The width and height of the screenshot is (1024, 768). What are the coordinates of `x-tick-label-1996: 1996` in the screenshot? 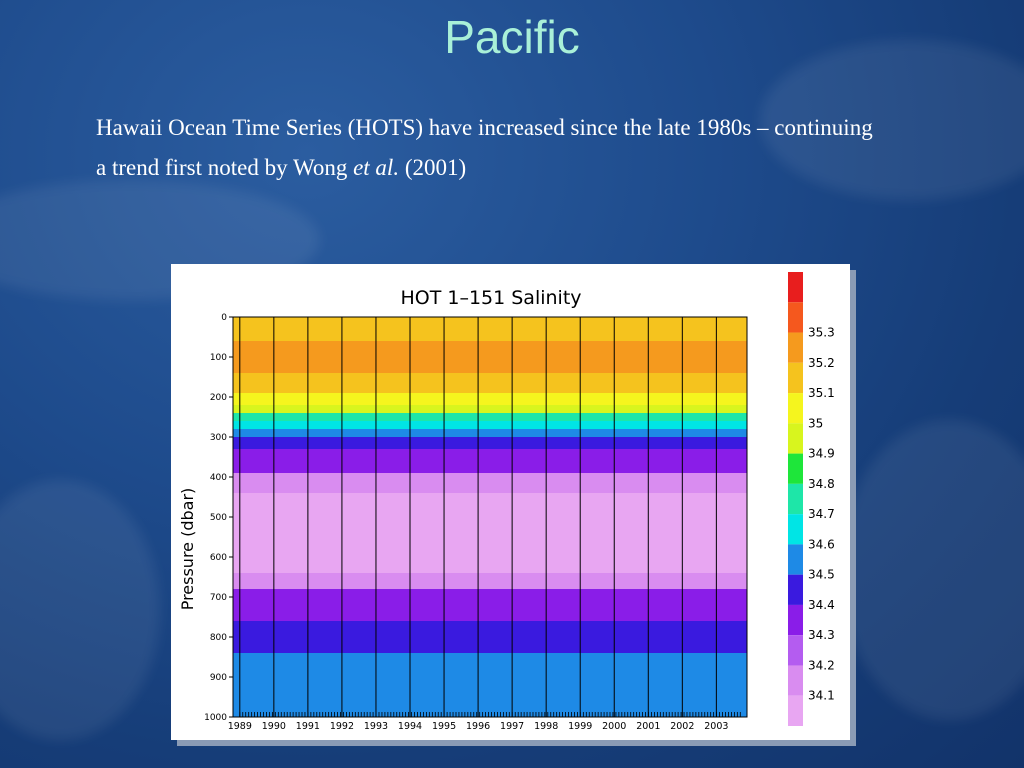 It's located at (478, 726).